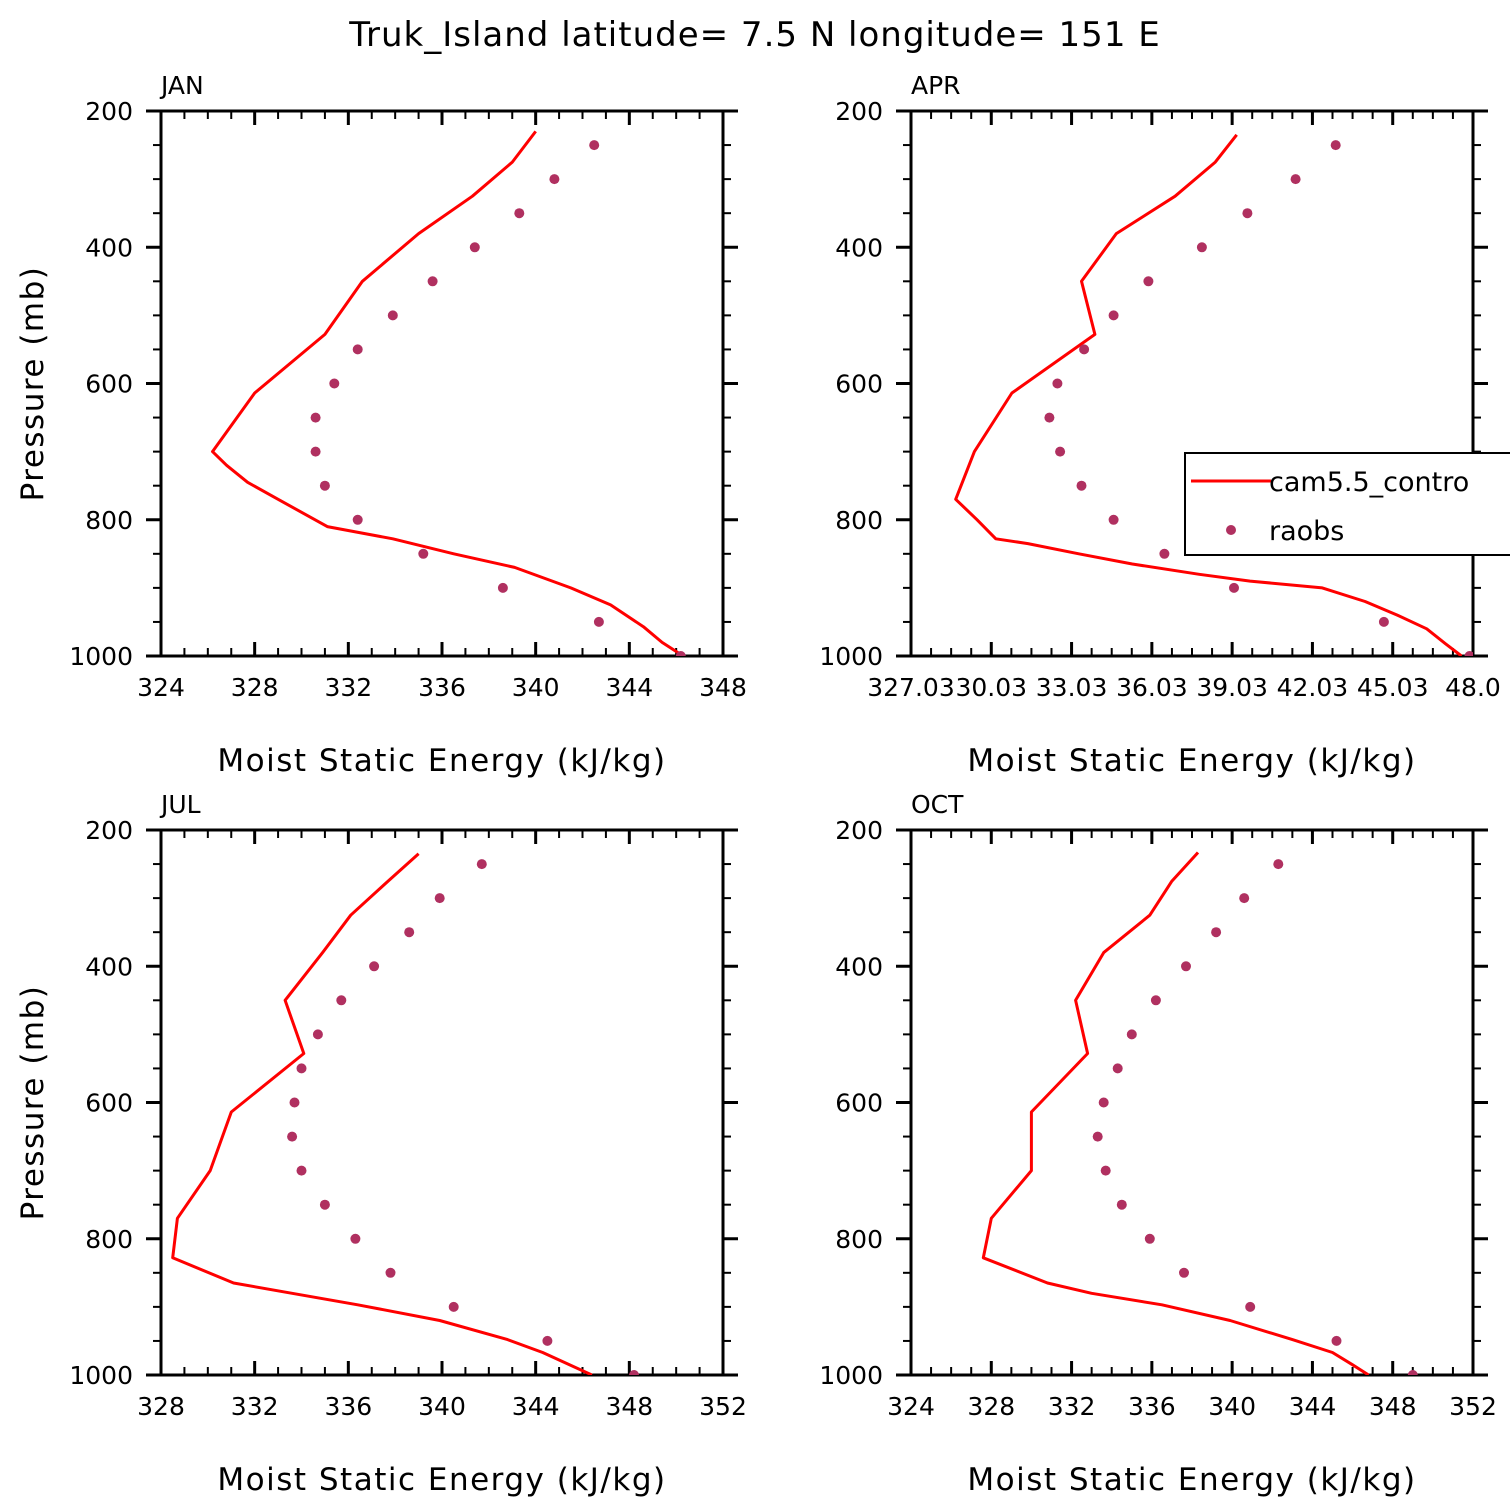  Describe the element at coordinates (1232, 687) in the screenshot. I see `x-tick-label: 39.03` at that location.